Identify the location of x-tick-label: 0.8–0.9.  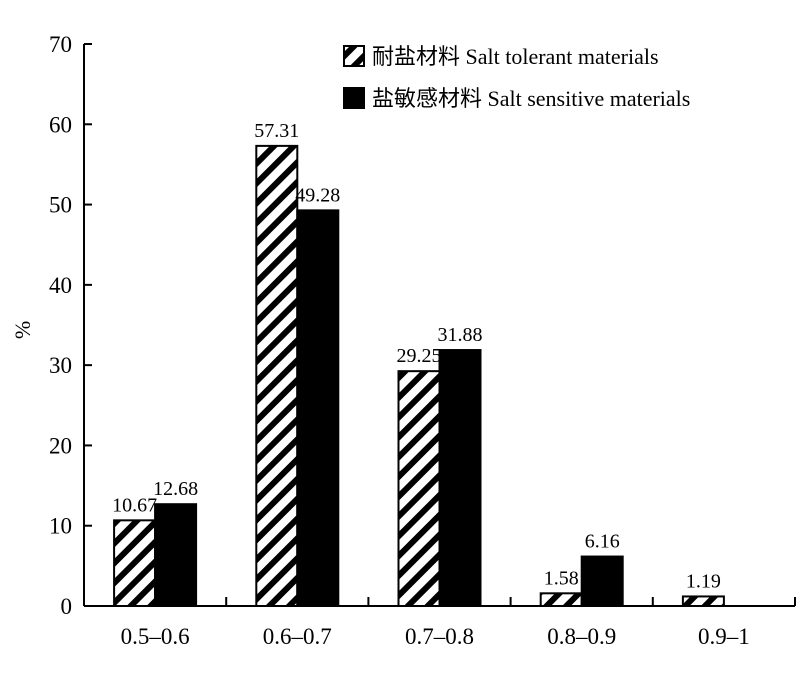
(581, 636).